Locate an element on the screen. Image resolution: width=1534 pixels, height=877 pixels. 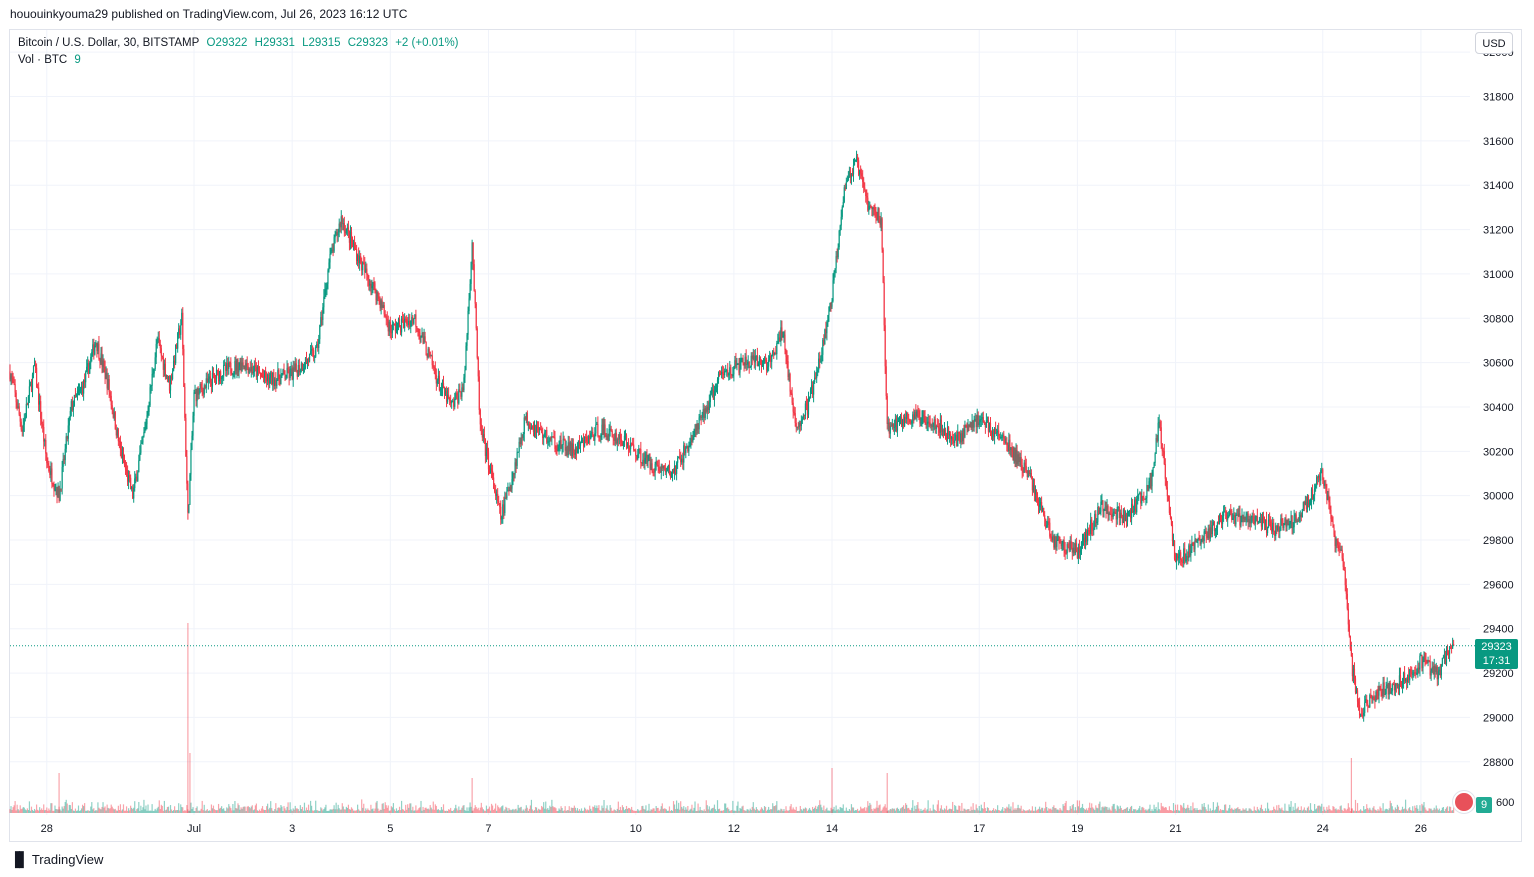
us-flag-icon is located at coordinates (1464, 802).